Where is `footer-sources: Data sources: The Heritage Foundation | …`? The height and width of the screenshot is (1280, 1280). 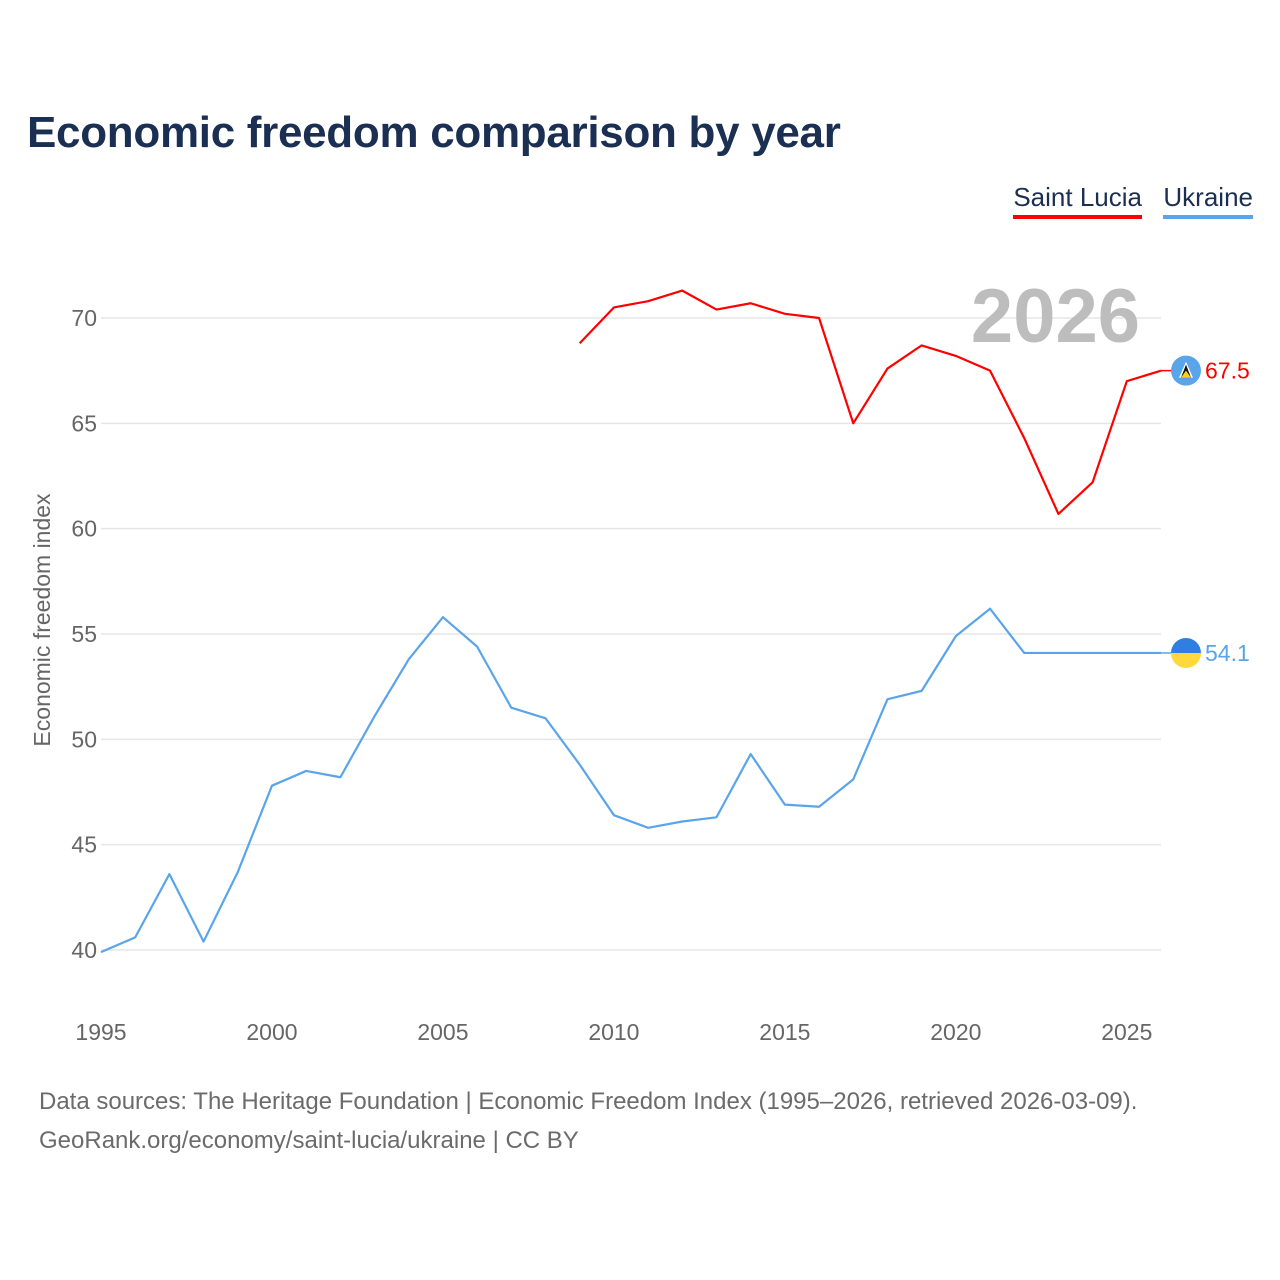
footer-sources: Data sources: The Heritage Foundation | … is located at coordinates (588, 1101).